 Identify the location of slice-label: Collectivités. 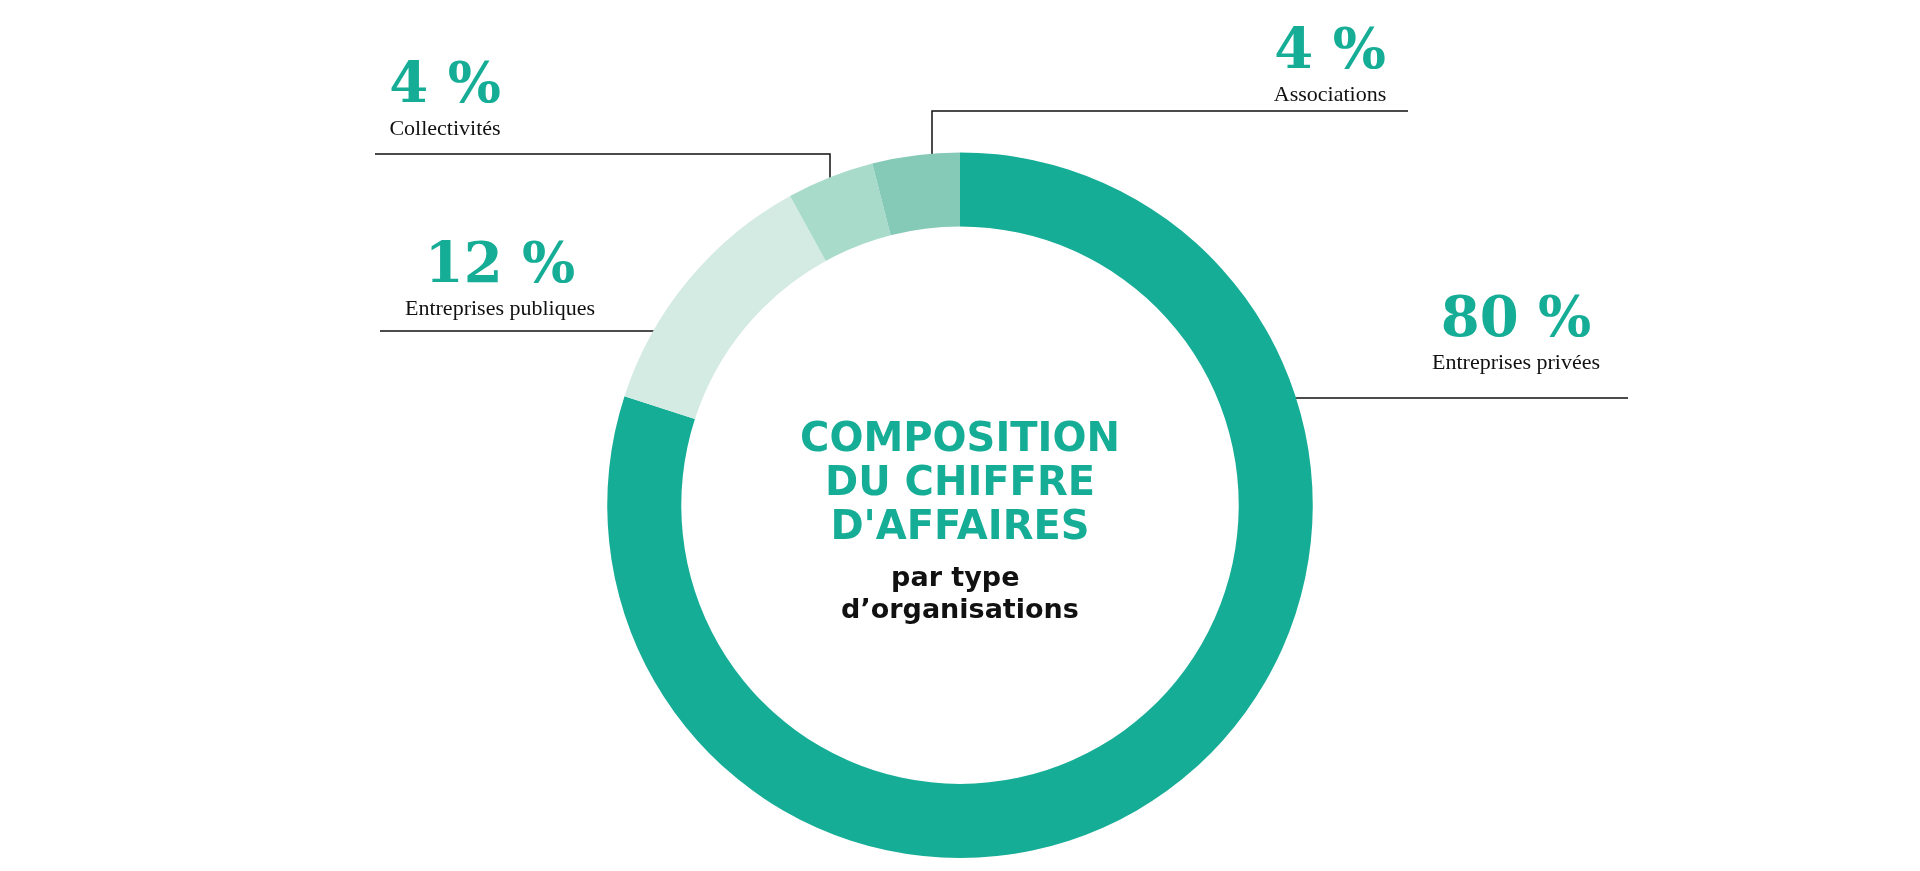
(445, 127).